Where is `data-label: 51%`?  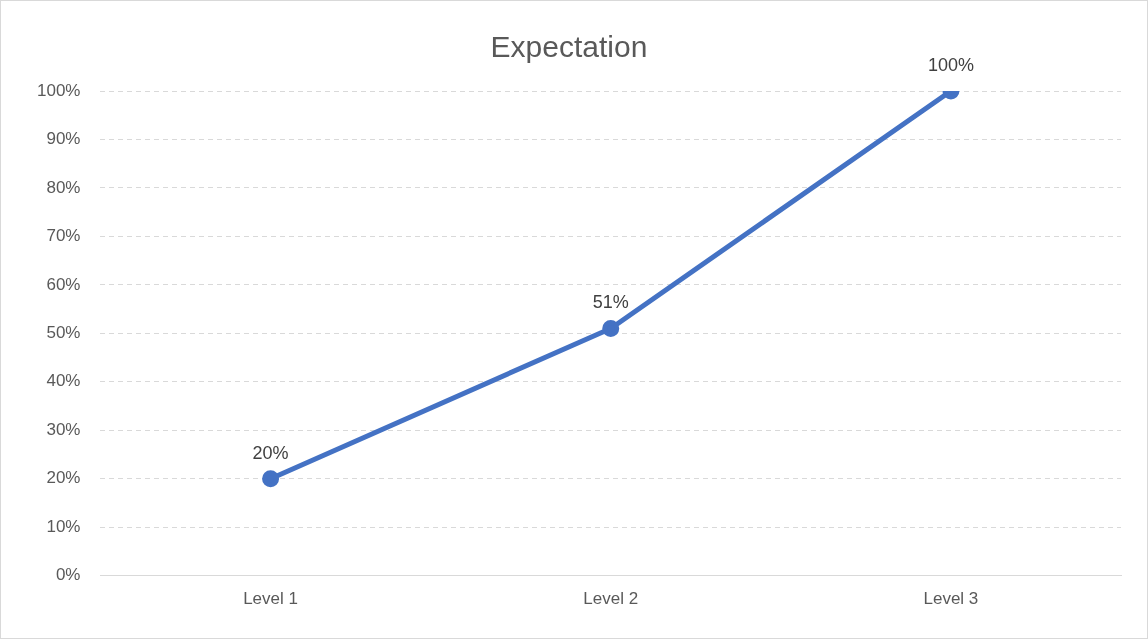 data-label: 51% is located at coordinates (610, 302).